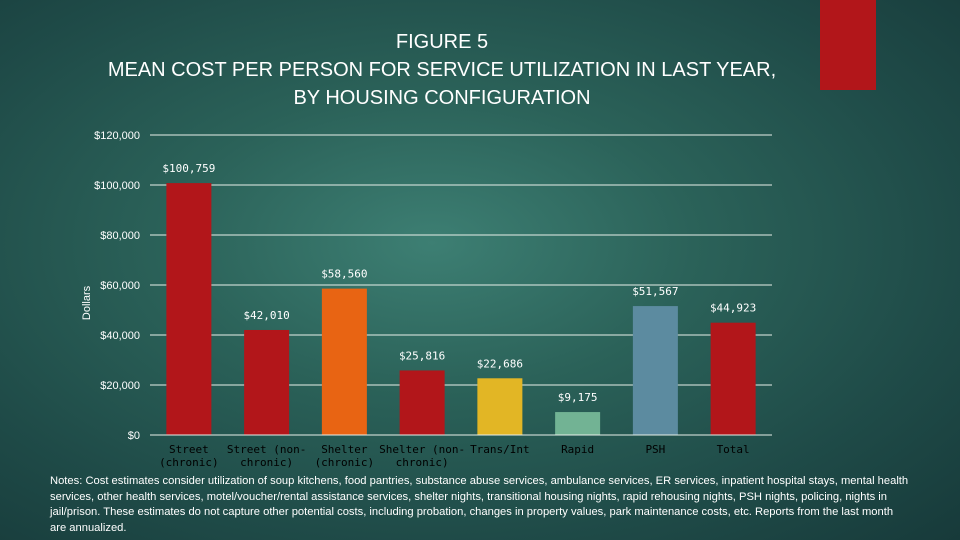 This screenshot has height=540, width=960. Describe the element at coordinates (189, 456) in the screenshot. I see `x-tick-label: Street (chronic)` at that location.